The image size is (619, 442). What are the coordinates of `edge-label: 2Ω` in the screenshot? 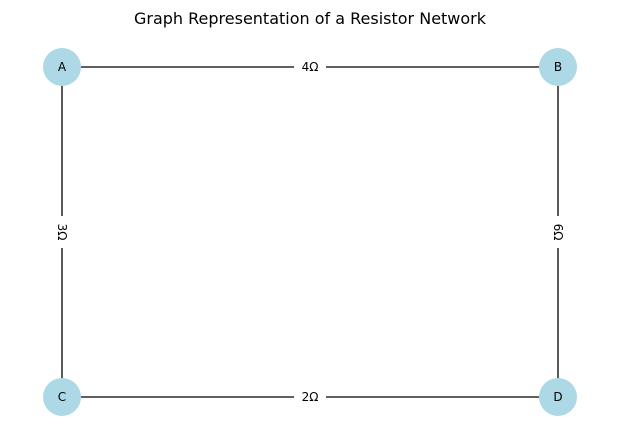 It's located at (310, 397).